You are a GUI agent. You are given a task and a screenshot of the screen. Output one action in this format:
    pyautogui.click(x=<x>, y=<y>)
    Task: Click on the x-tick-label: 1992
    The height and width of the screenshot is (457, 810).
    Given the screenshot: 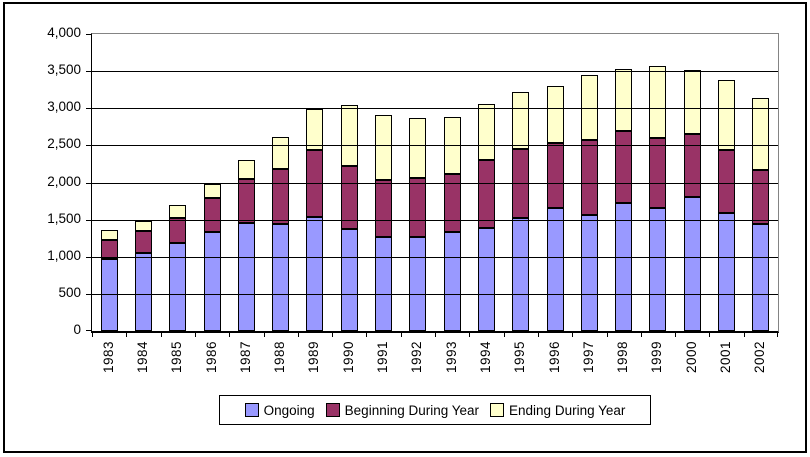 What is the action you would take?
    pyautogui.click(x=417, y=357)
    